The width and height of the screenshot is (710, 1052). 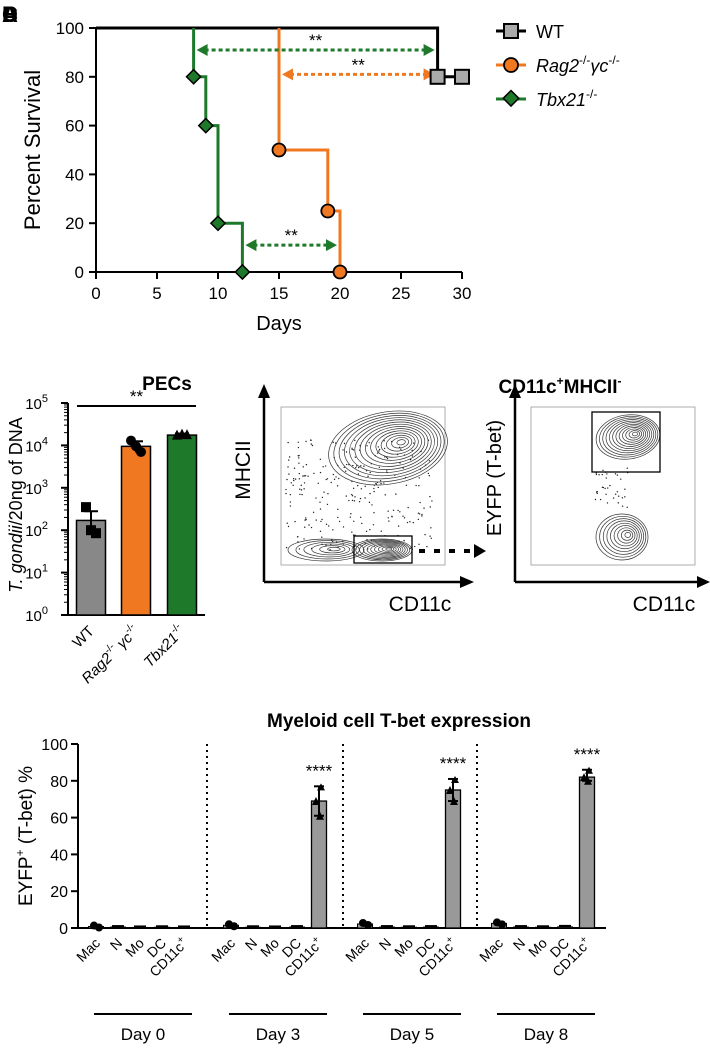 What do you see at coordinates (218, 293) in the screenshot?
I see `survival-x-tick-label: 10` at bounding box center [218, 293].